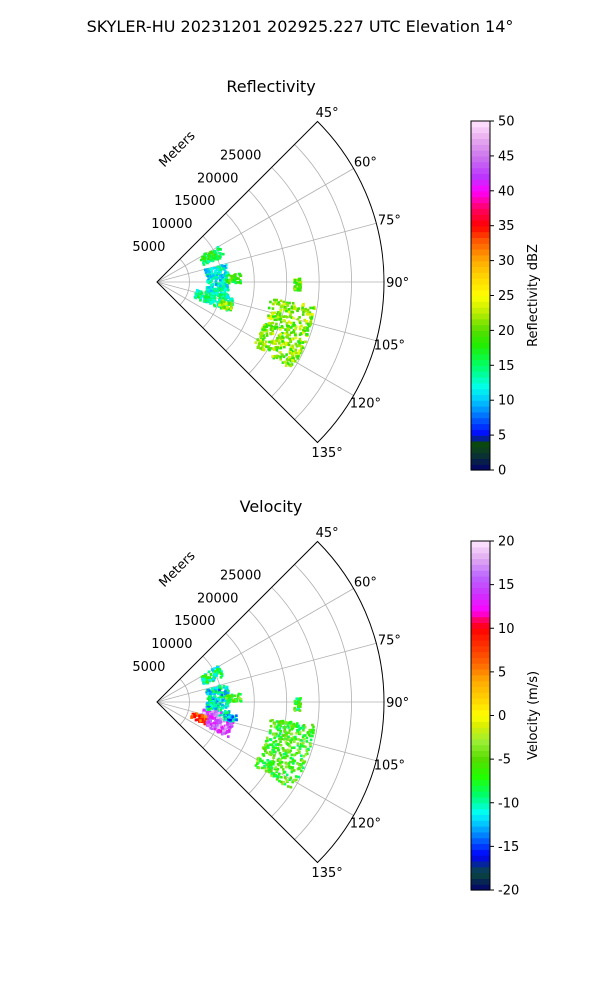  Describe the element at coordinates (240, 155) in the screenshot. I see `range-tick-label: 25000` at that location.